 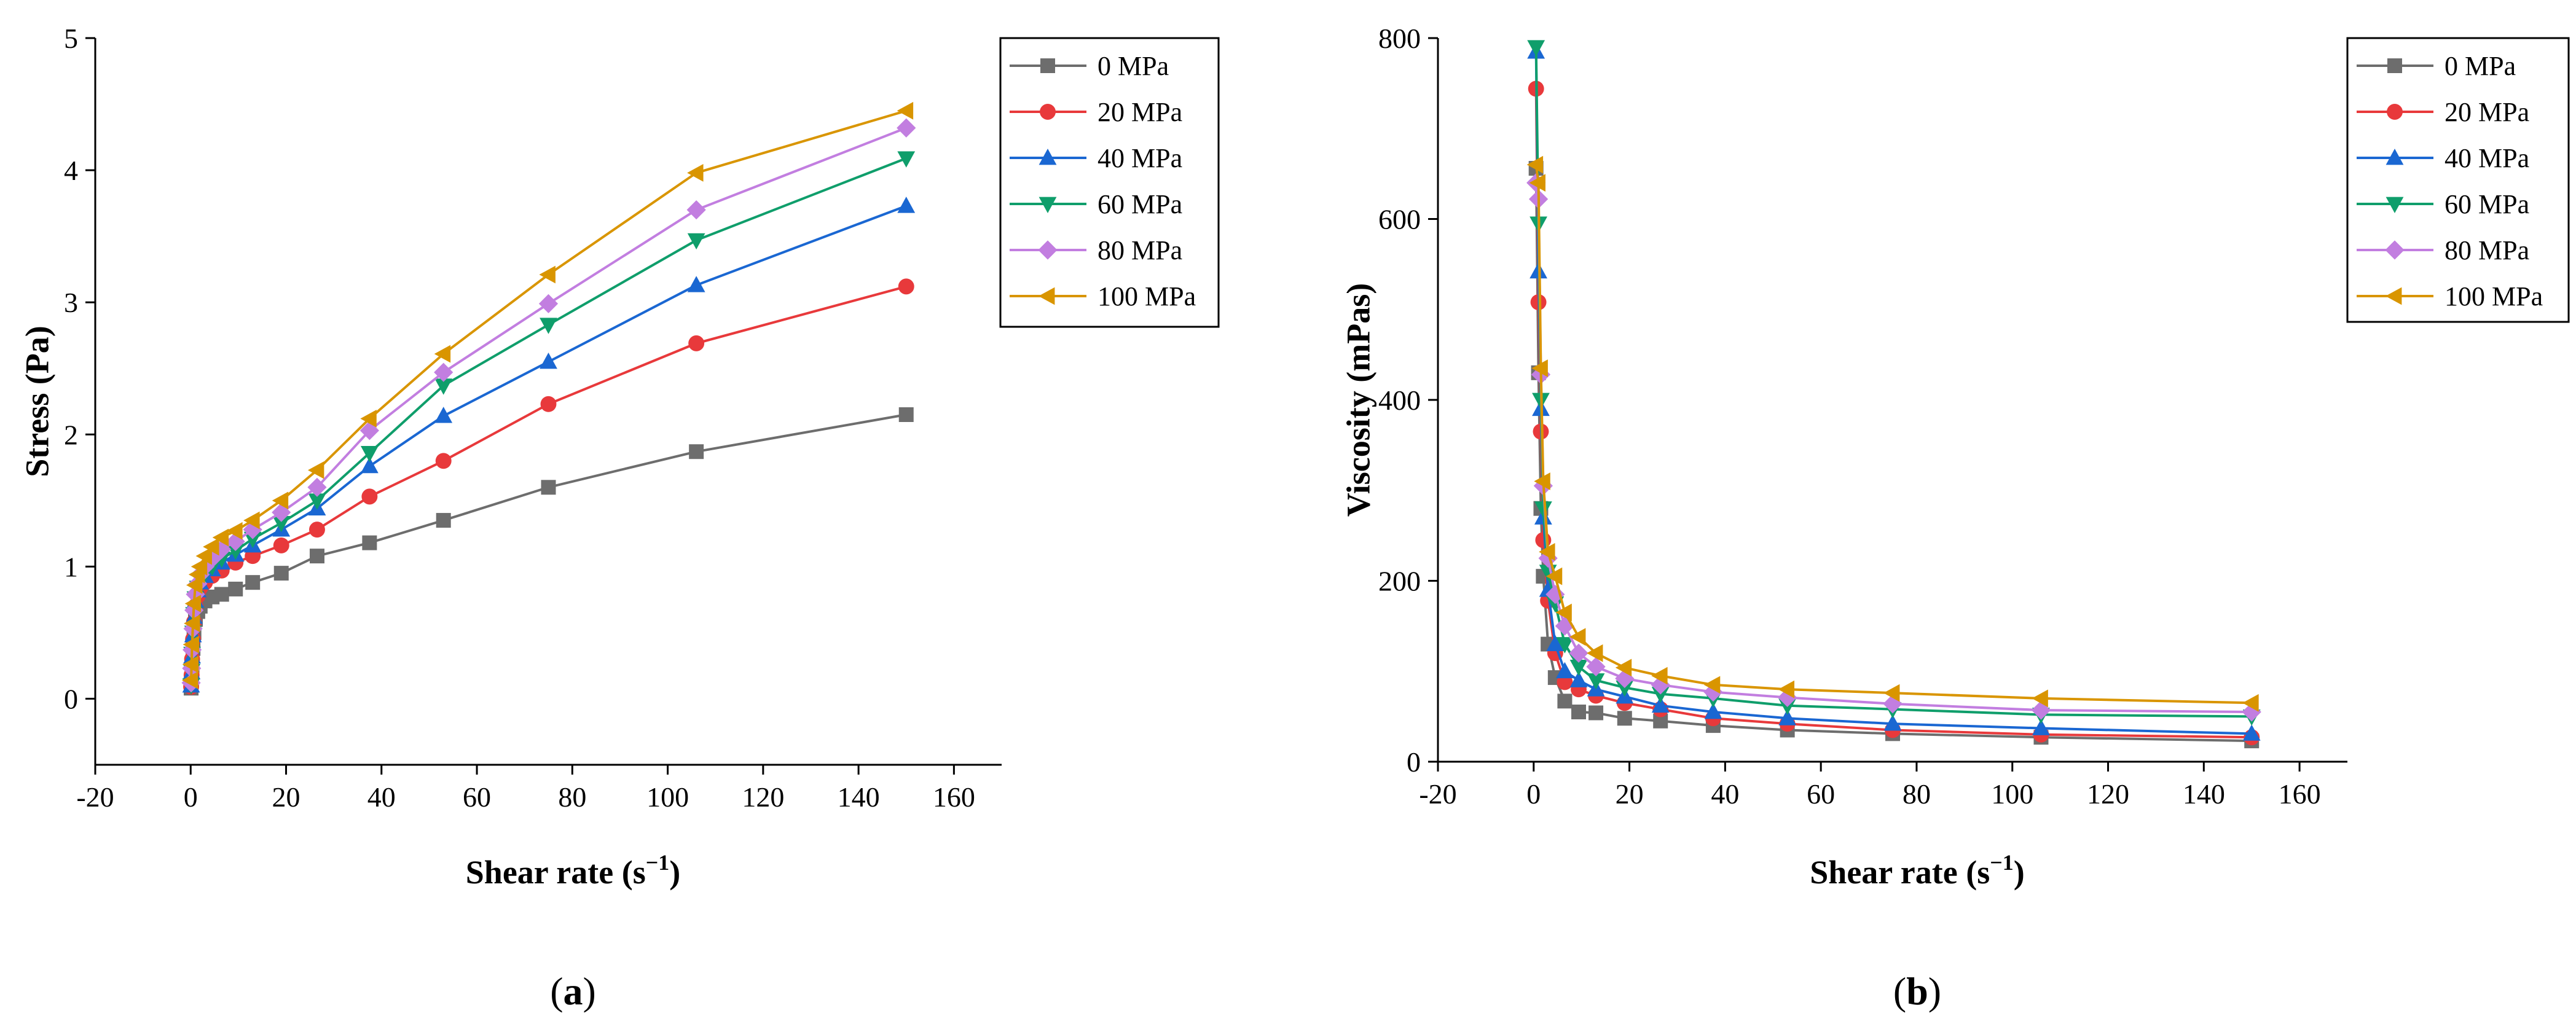 What do you see at coordinates (1917, 991) in the screenshot?
I see `panel-label: (b)` at bounding box center [1917, 991].